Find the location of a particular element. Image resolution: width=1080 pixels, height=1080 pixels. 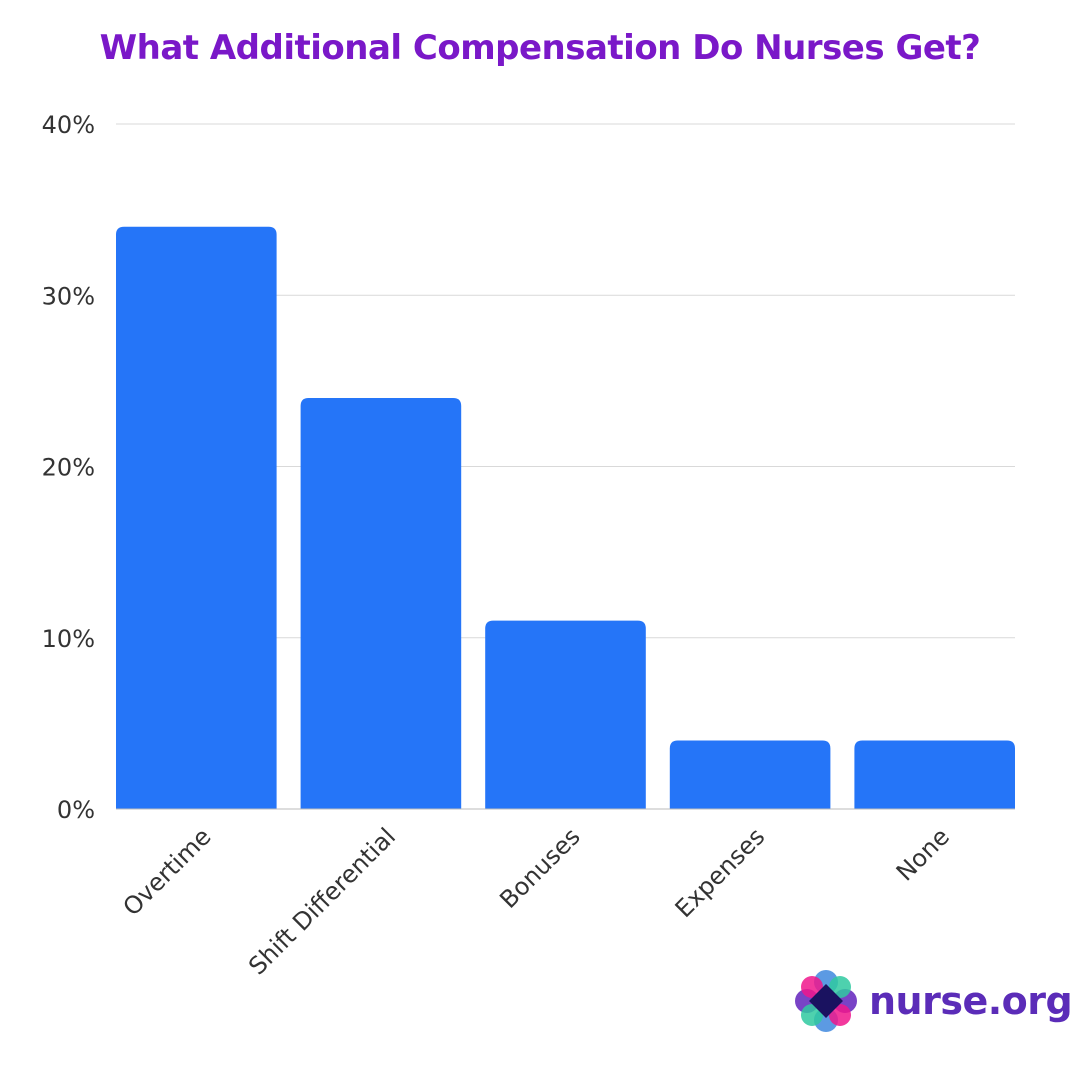

y-tick-label: 10% is located at coordinates (68, 639).